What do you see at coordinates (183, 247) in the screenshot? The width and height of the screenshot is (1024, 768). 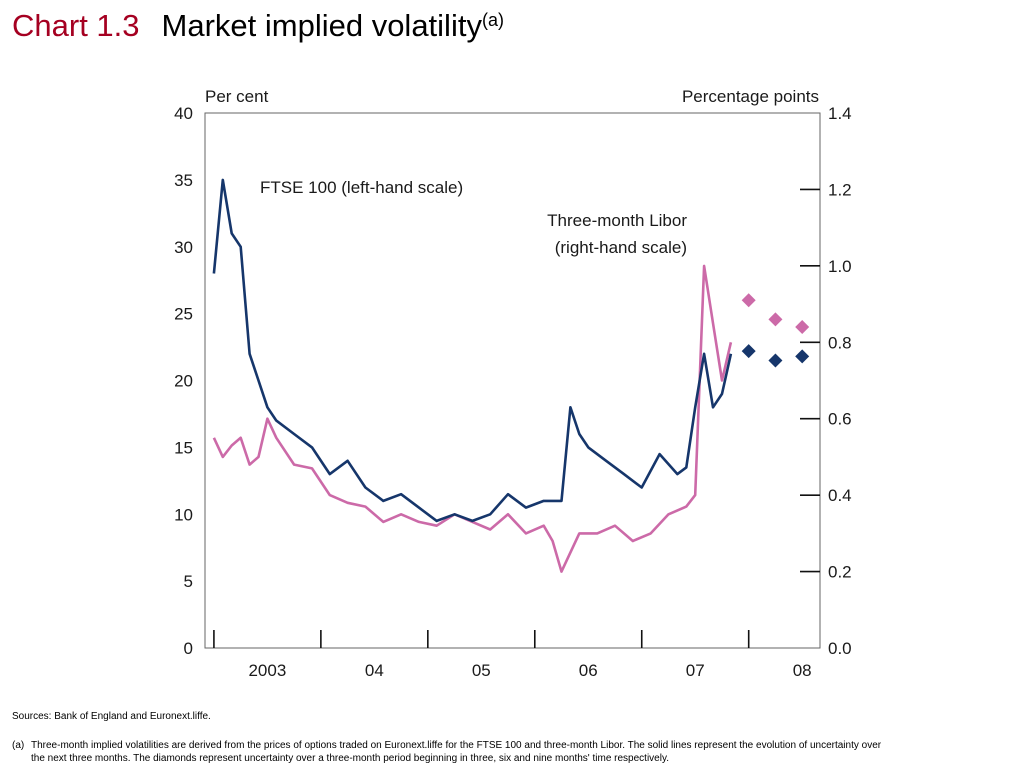 I see `left-tick-label: 30` at bounding box center [183, 247].